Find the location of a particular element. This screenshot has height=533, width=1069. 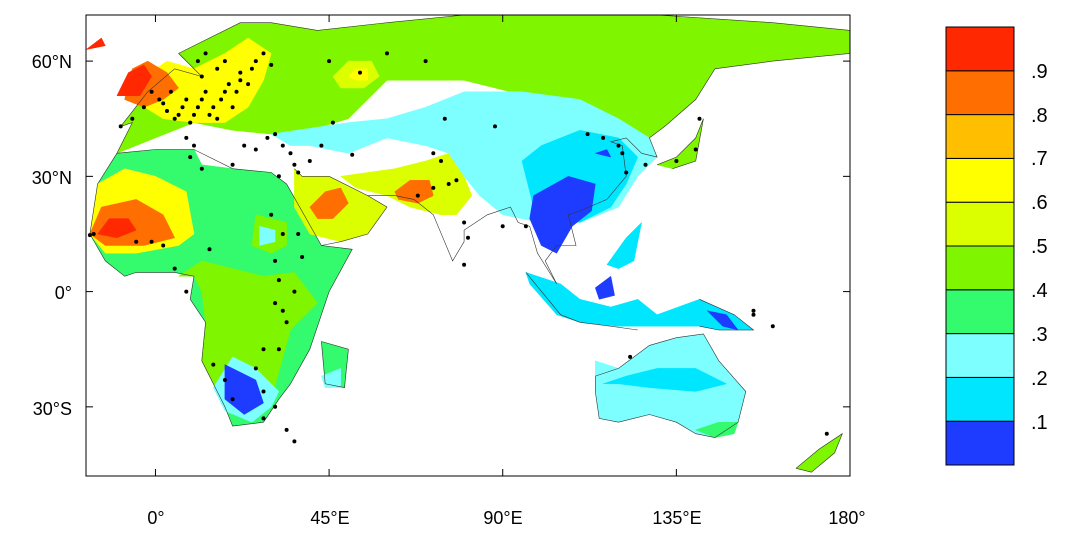

x-tick-label: 90°E is located at coordinates (502, 518).